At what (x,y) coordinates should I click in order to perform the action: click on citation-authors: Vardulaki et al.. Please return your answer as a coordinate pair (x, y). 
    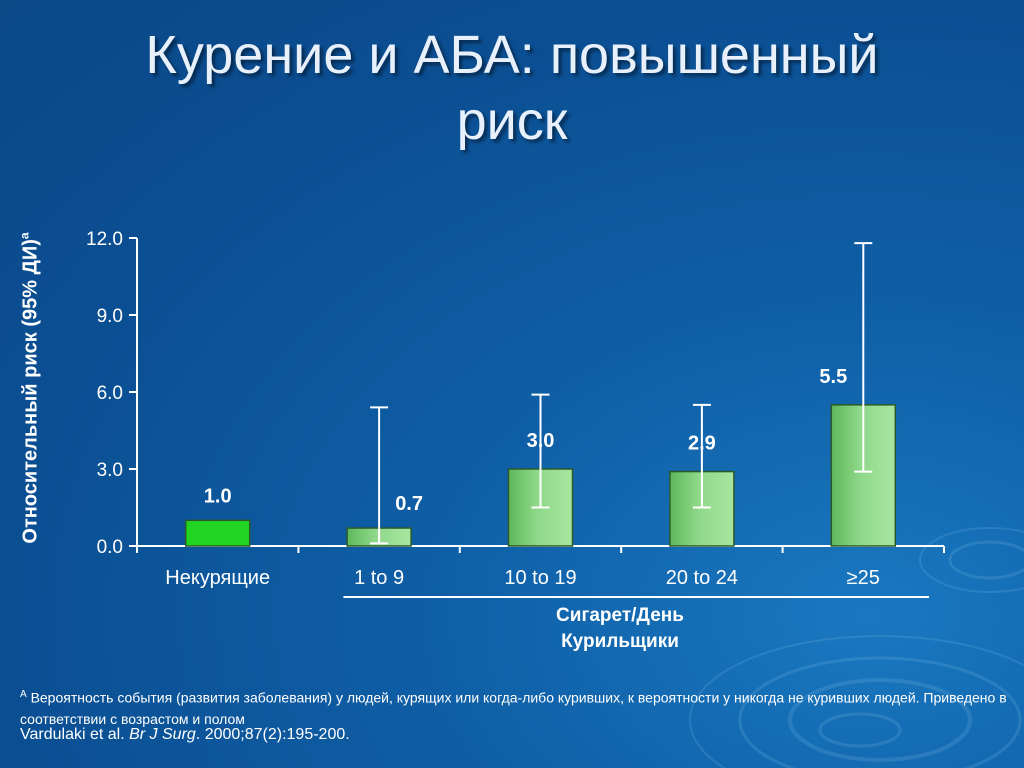
    Looking at the image, I should click on (72, 734).